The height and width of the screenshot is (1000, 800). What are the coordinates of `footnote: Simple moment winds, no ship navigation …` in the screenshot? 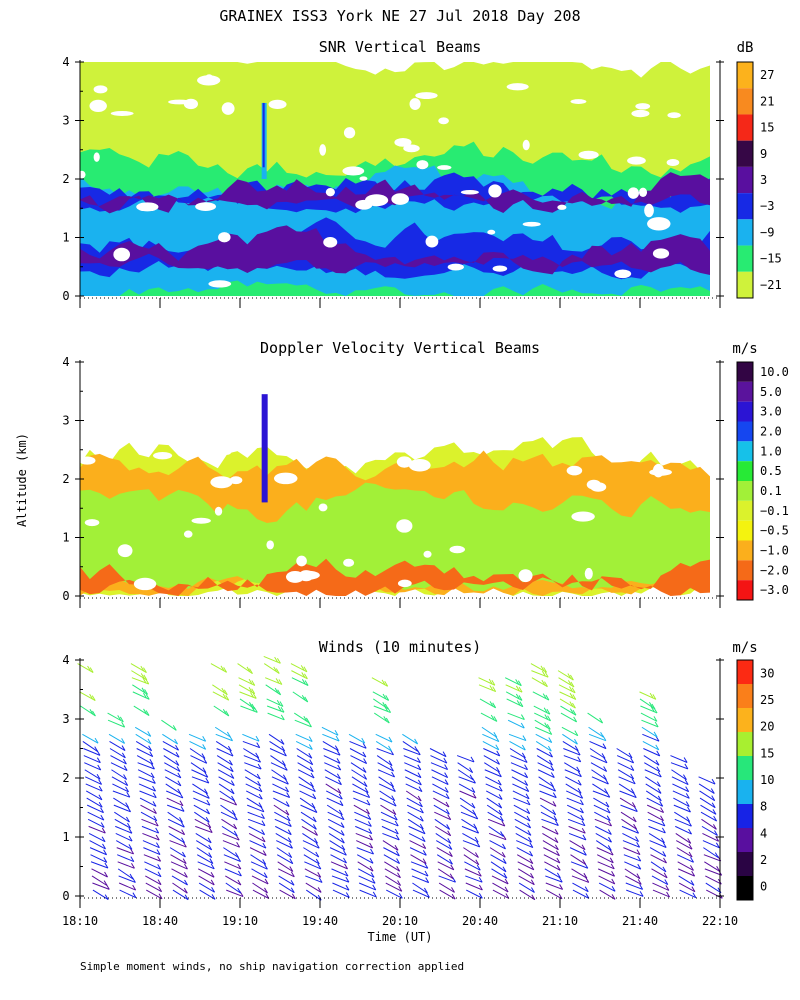 It's located at (272, 966).